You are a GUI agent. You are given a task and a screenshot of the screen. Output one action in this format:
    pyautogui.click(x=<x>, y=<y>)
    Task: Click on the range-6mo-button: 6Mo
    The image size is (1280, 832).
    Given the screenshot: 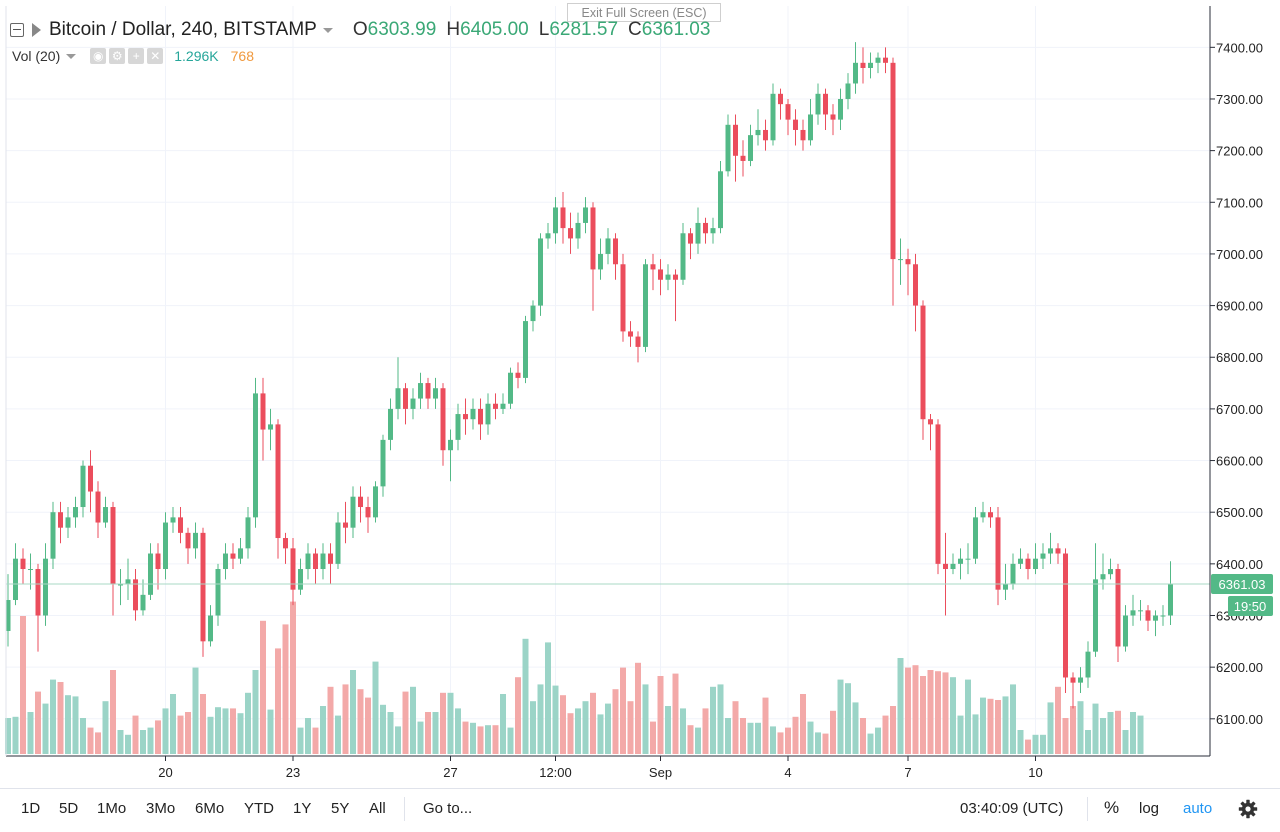 What is the action you would take?
    pyautogui.click(x=210, y=808)
    